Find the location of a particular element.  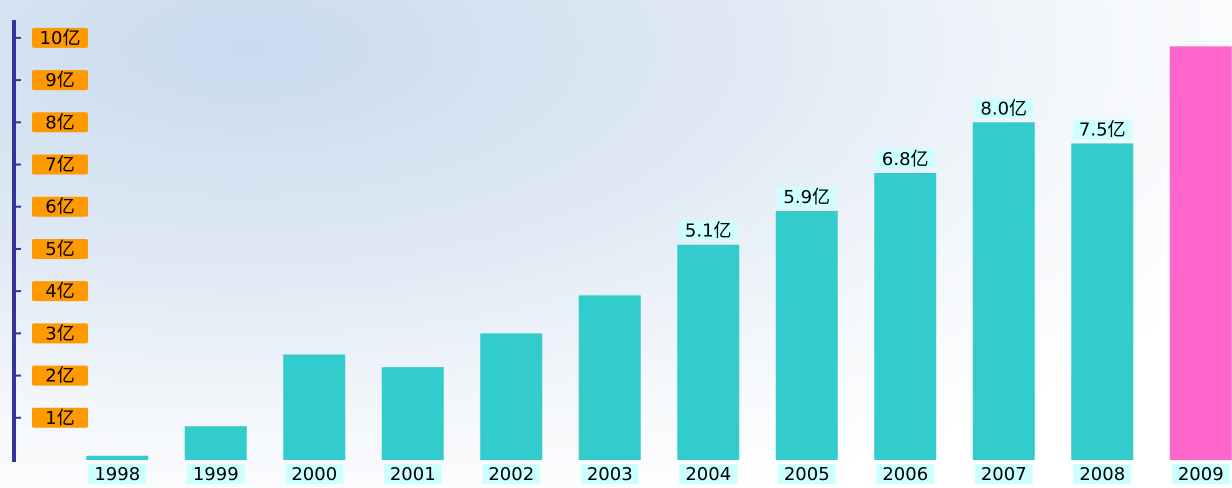

y-tick-label: 2亿 is located at coordinates (59, 376).